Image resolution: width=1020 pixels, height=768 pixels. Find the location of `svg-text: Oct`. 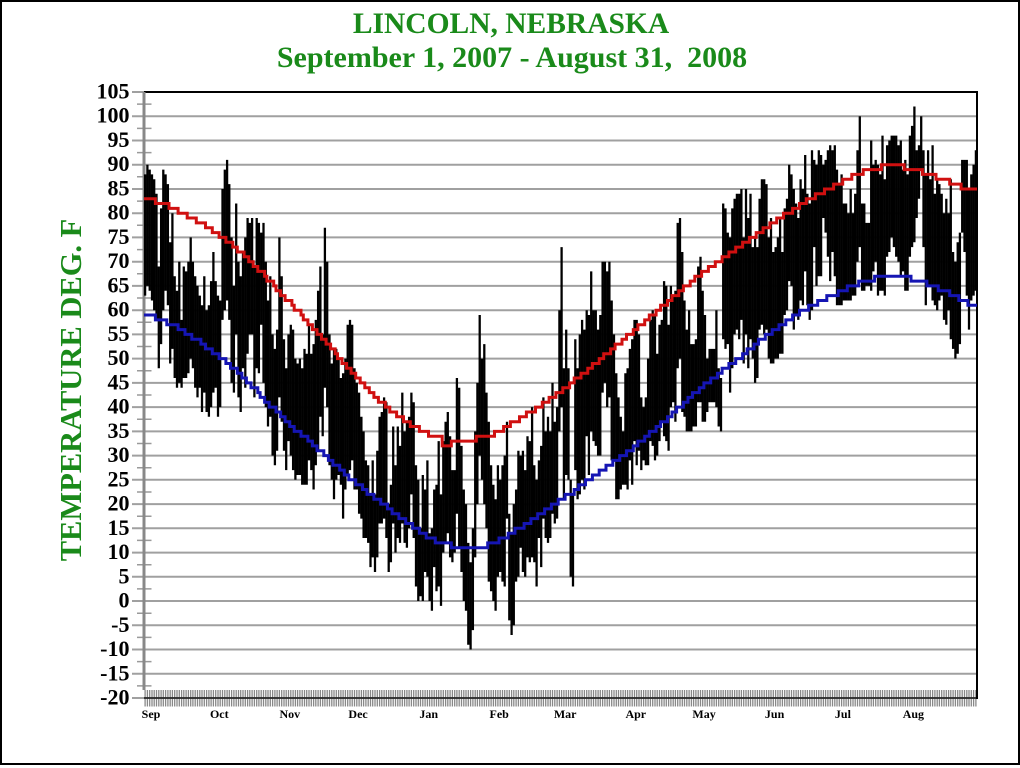

svg-text: Oct is located at coordinates (219, 714).